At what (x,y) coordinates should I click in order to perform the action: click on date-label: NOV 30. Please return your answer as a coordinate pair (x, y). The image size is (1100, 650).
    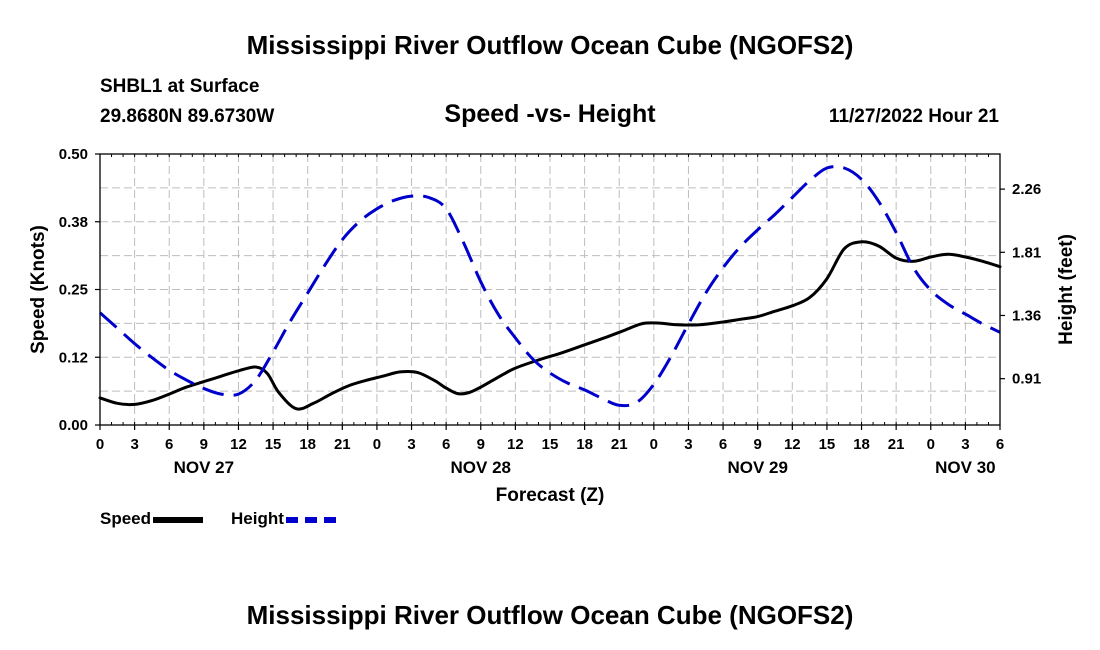
    Looking at the image, I should click on (965, 467).